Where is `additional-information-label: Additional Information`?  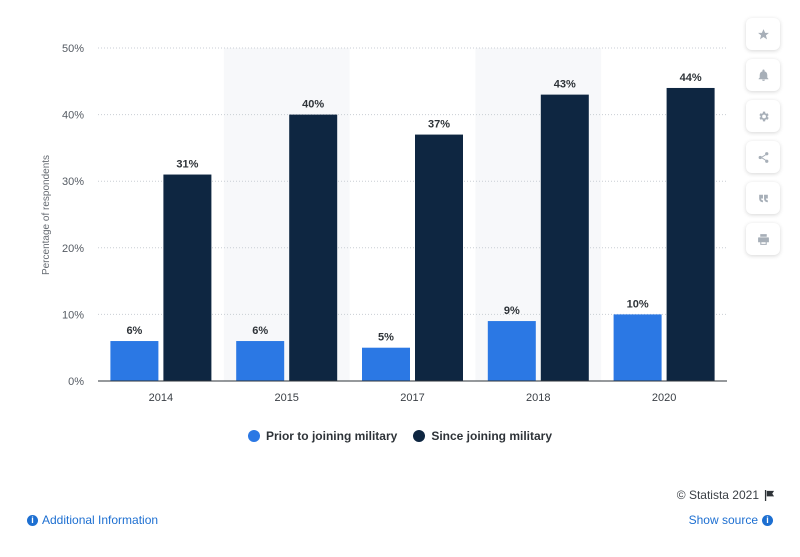 additional-information-label: Additional Information is located at coordinates (100, 520).